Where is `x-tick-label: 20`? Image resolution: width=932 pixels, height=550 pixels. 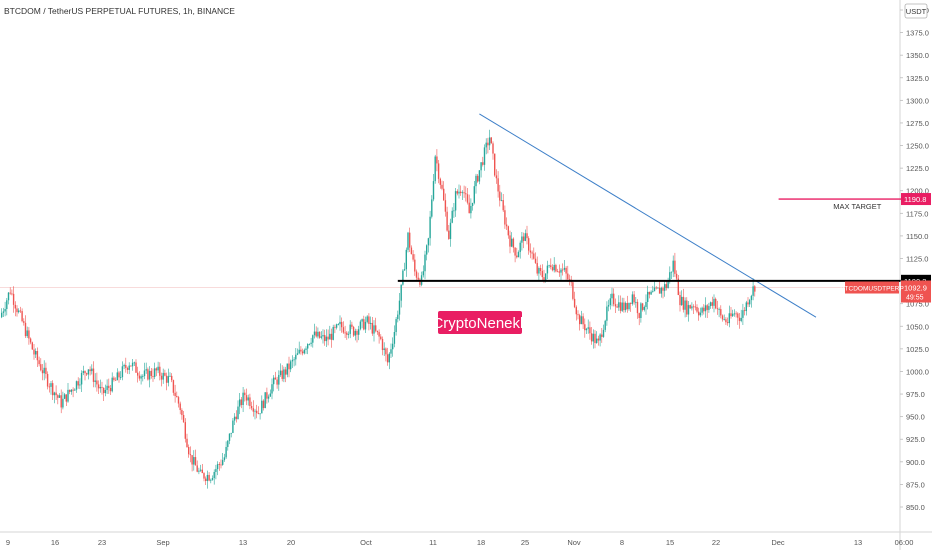
x-tick-label: 20 is located at coordinates (291, 542).